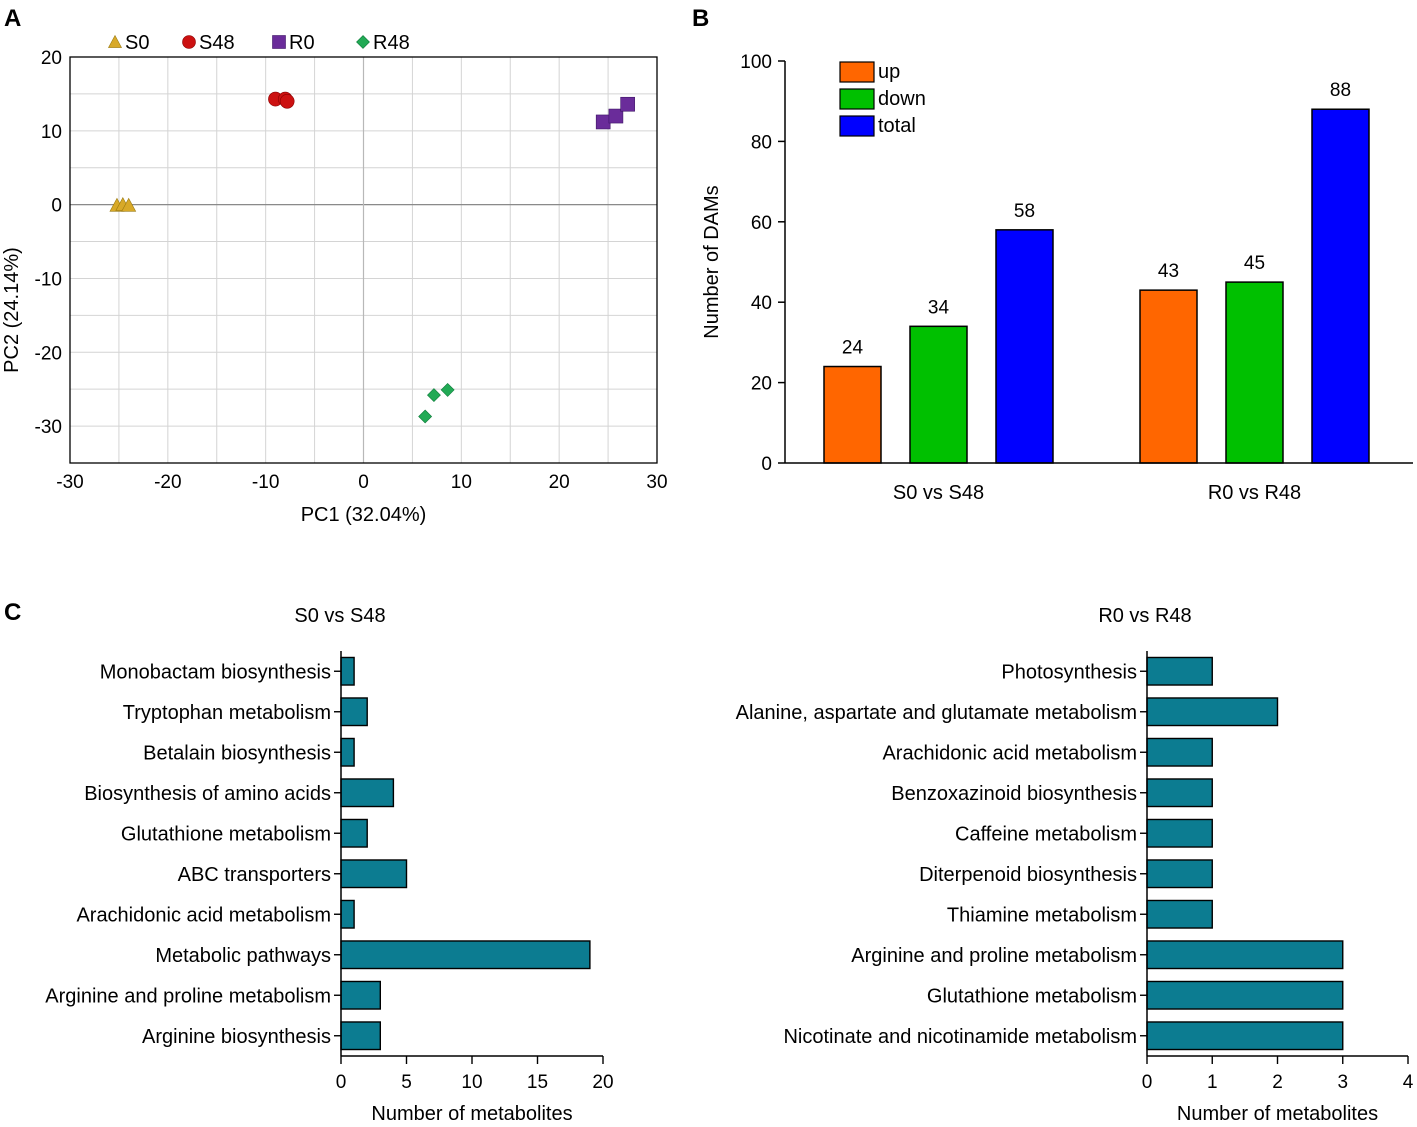  What do you see at coordinates (69, 482) in the screenshot?
I see `x-tick-label: -30` at bounding box center [69, 482].